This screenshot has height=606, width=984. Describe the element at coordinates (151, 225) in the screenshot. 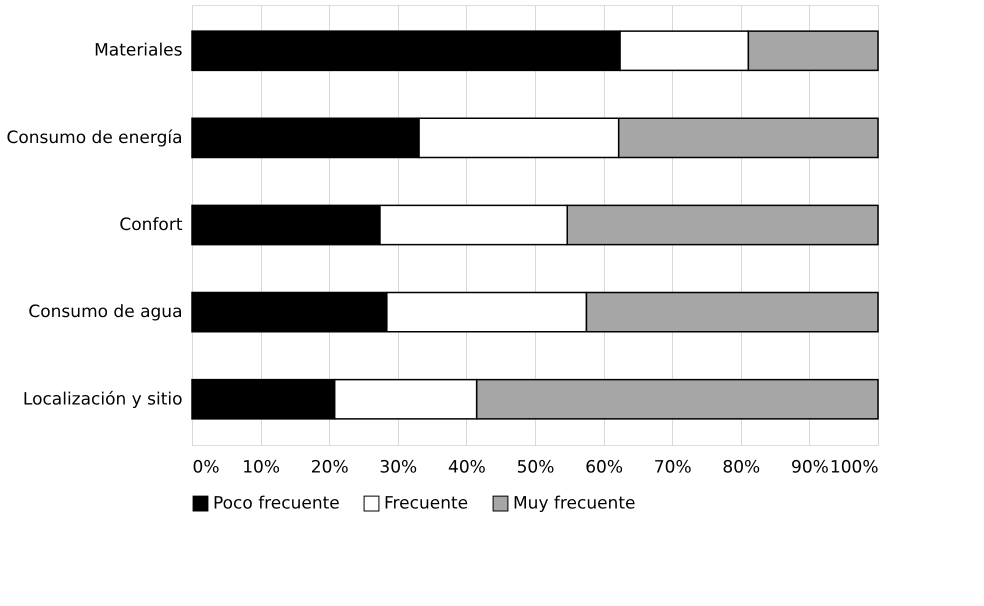

I see `y-tick-label: Confort` at that location.